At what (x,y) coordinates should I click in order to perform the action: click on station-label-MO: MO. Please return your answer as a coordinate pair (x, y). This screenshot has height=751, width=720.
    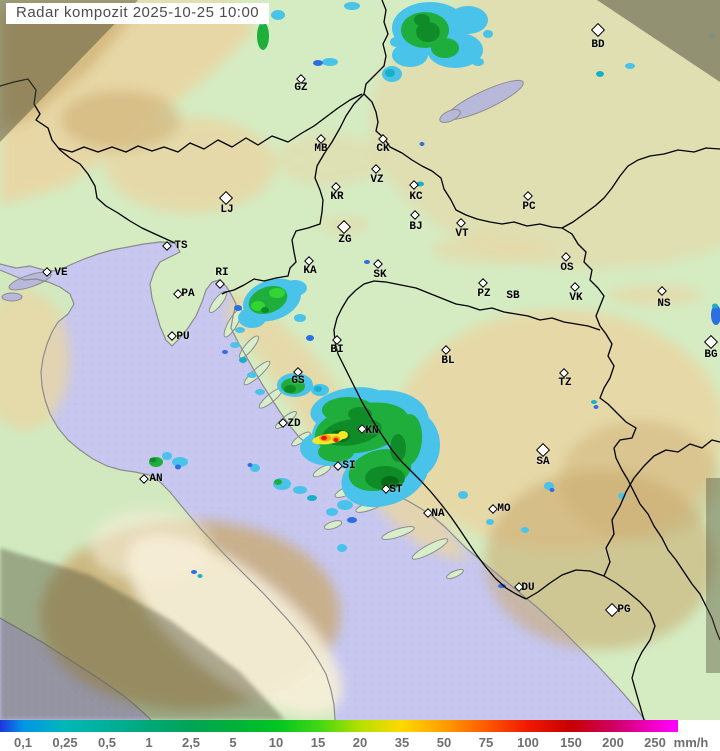
    Looking at the image, I should click on (504, 509).